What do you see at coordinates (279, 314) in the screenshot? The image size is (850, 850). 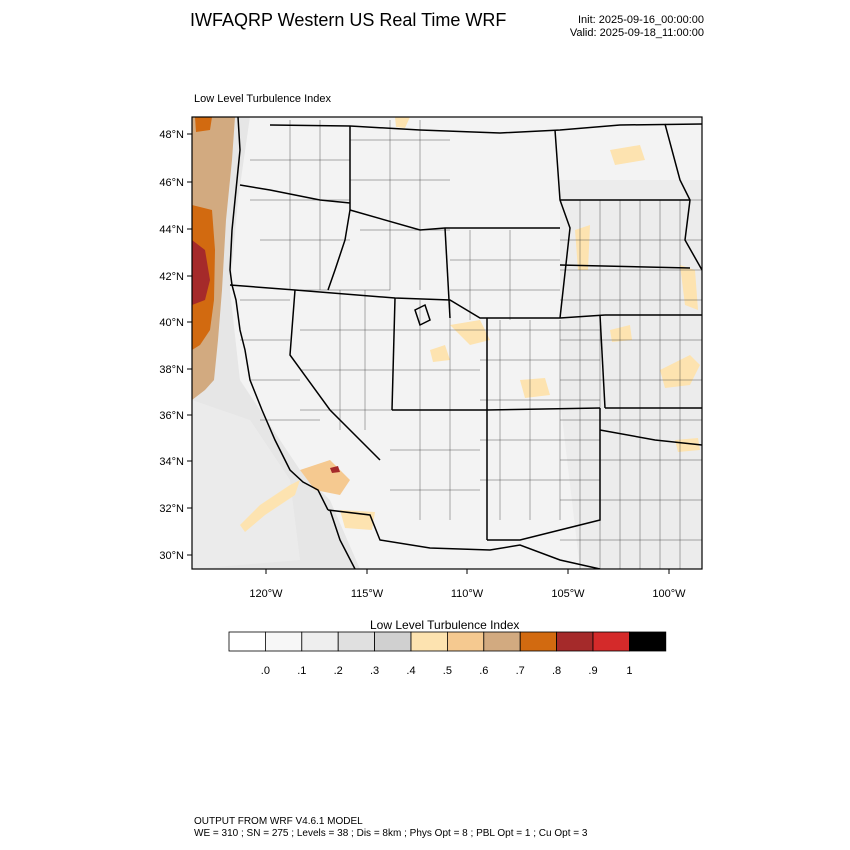 I see `coastline` at bounding box center [279, 314].